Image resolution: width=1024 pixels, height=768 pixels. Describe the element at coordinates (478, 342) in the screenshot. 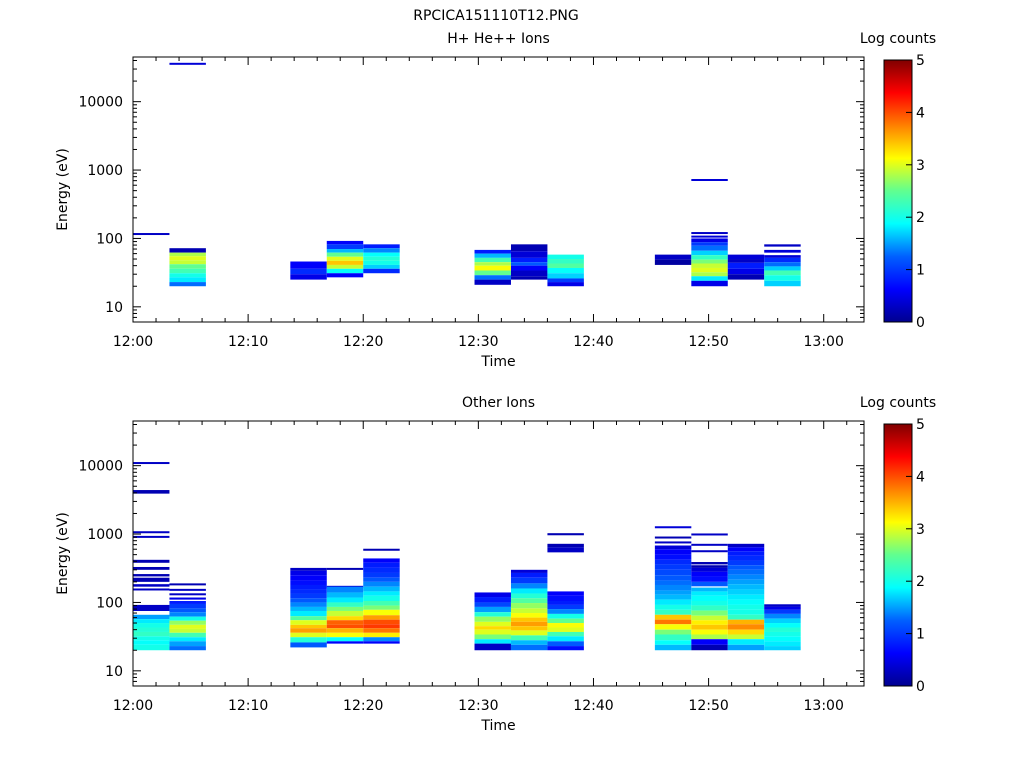

I see `x-tick-label: 12:30` at that location.